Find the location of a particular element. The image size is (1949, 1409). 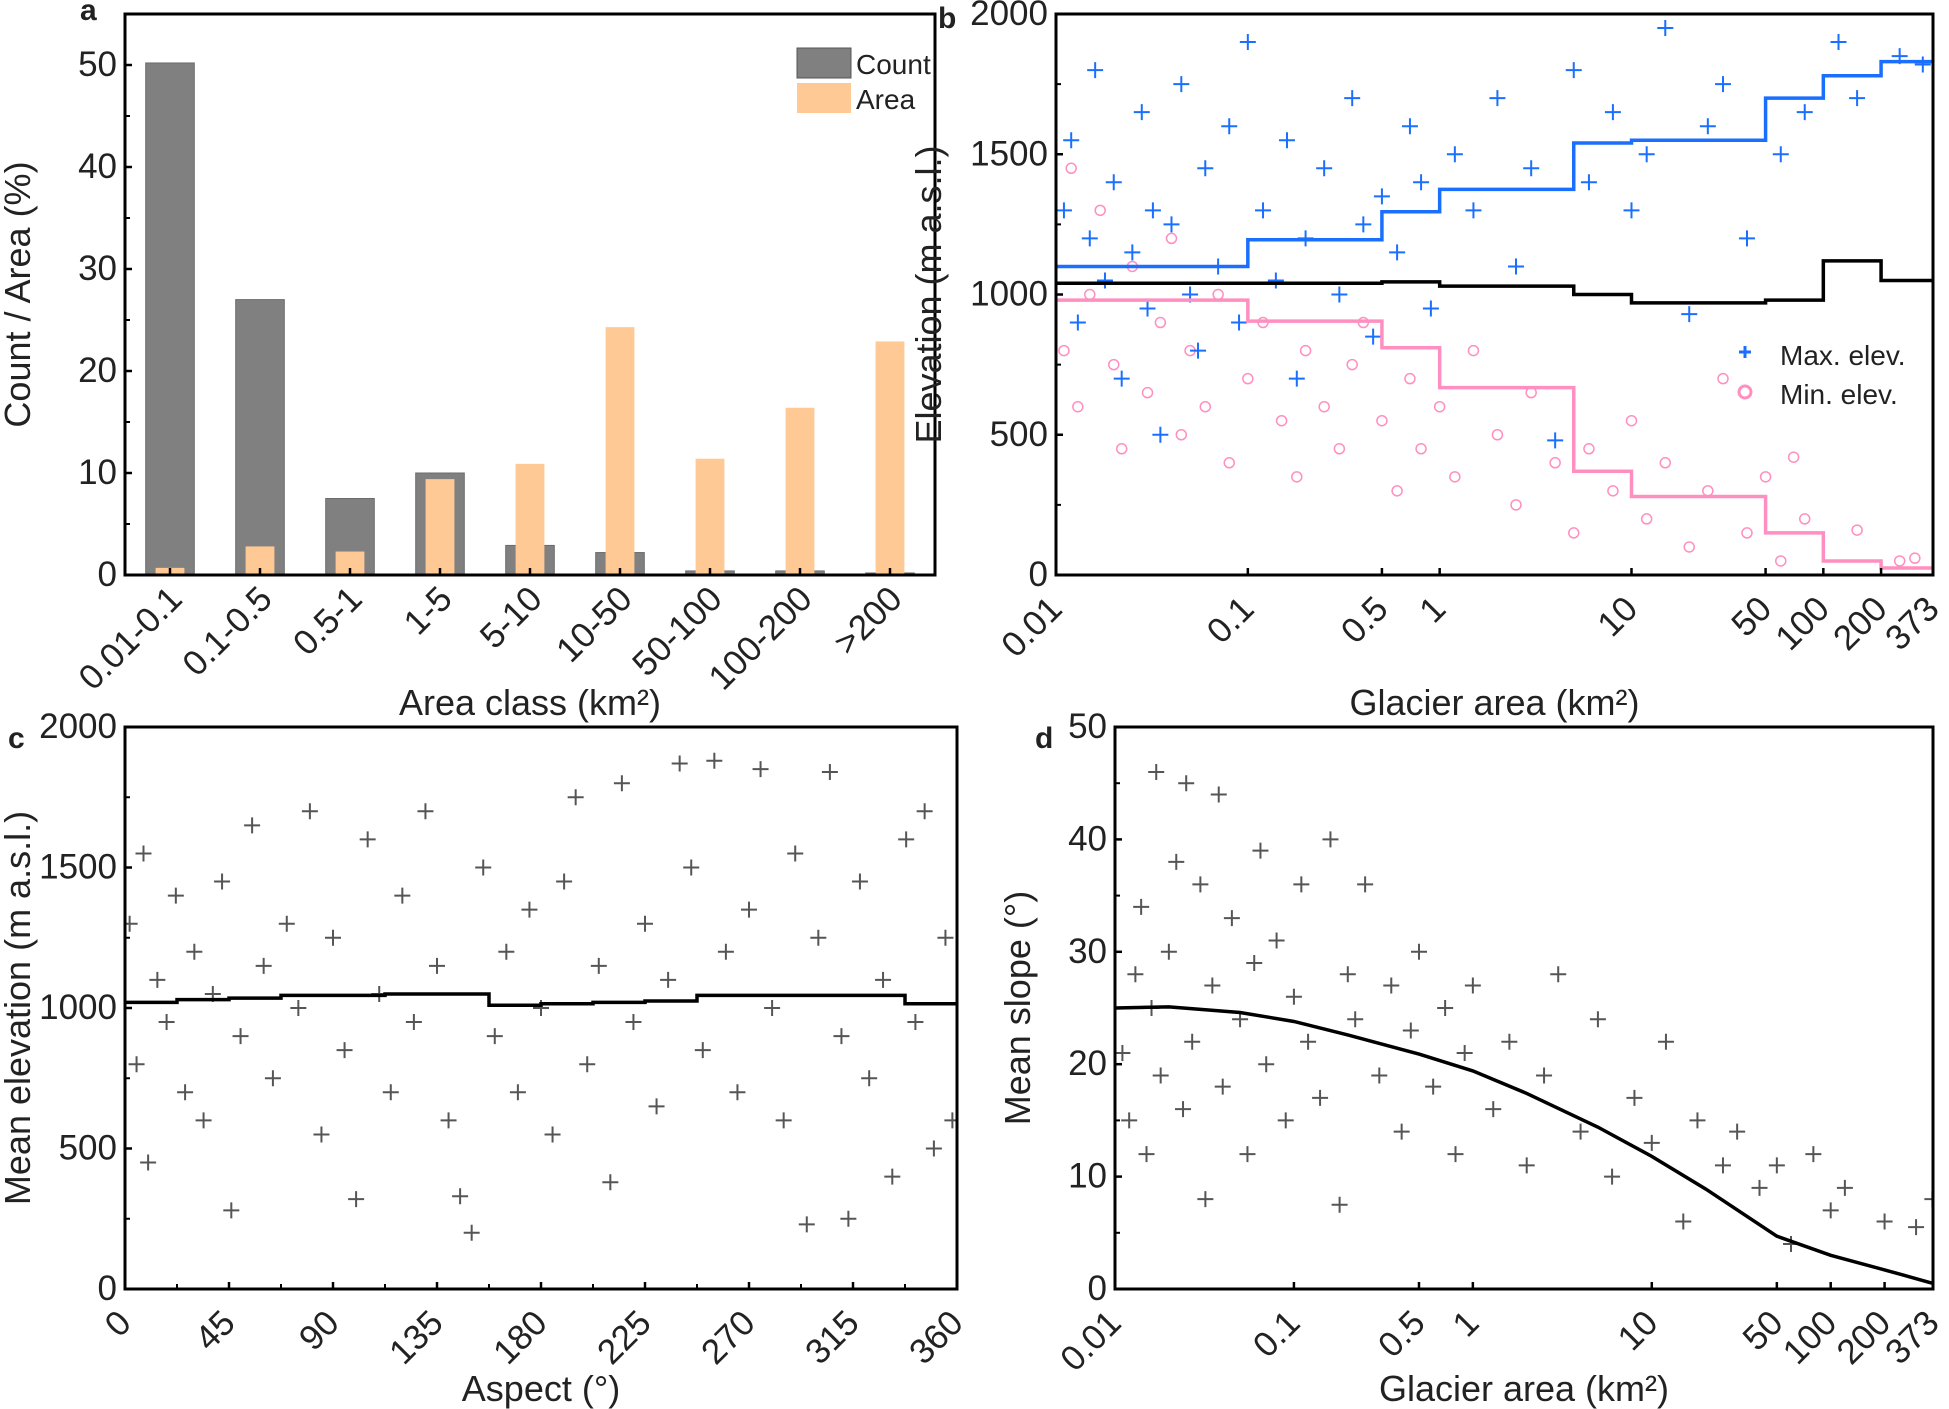

y-tick-label: 30 is located at coordinates (1087, 951).